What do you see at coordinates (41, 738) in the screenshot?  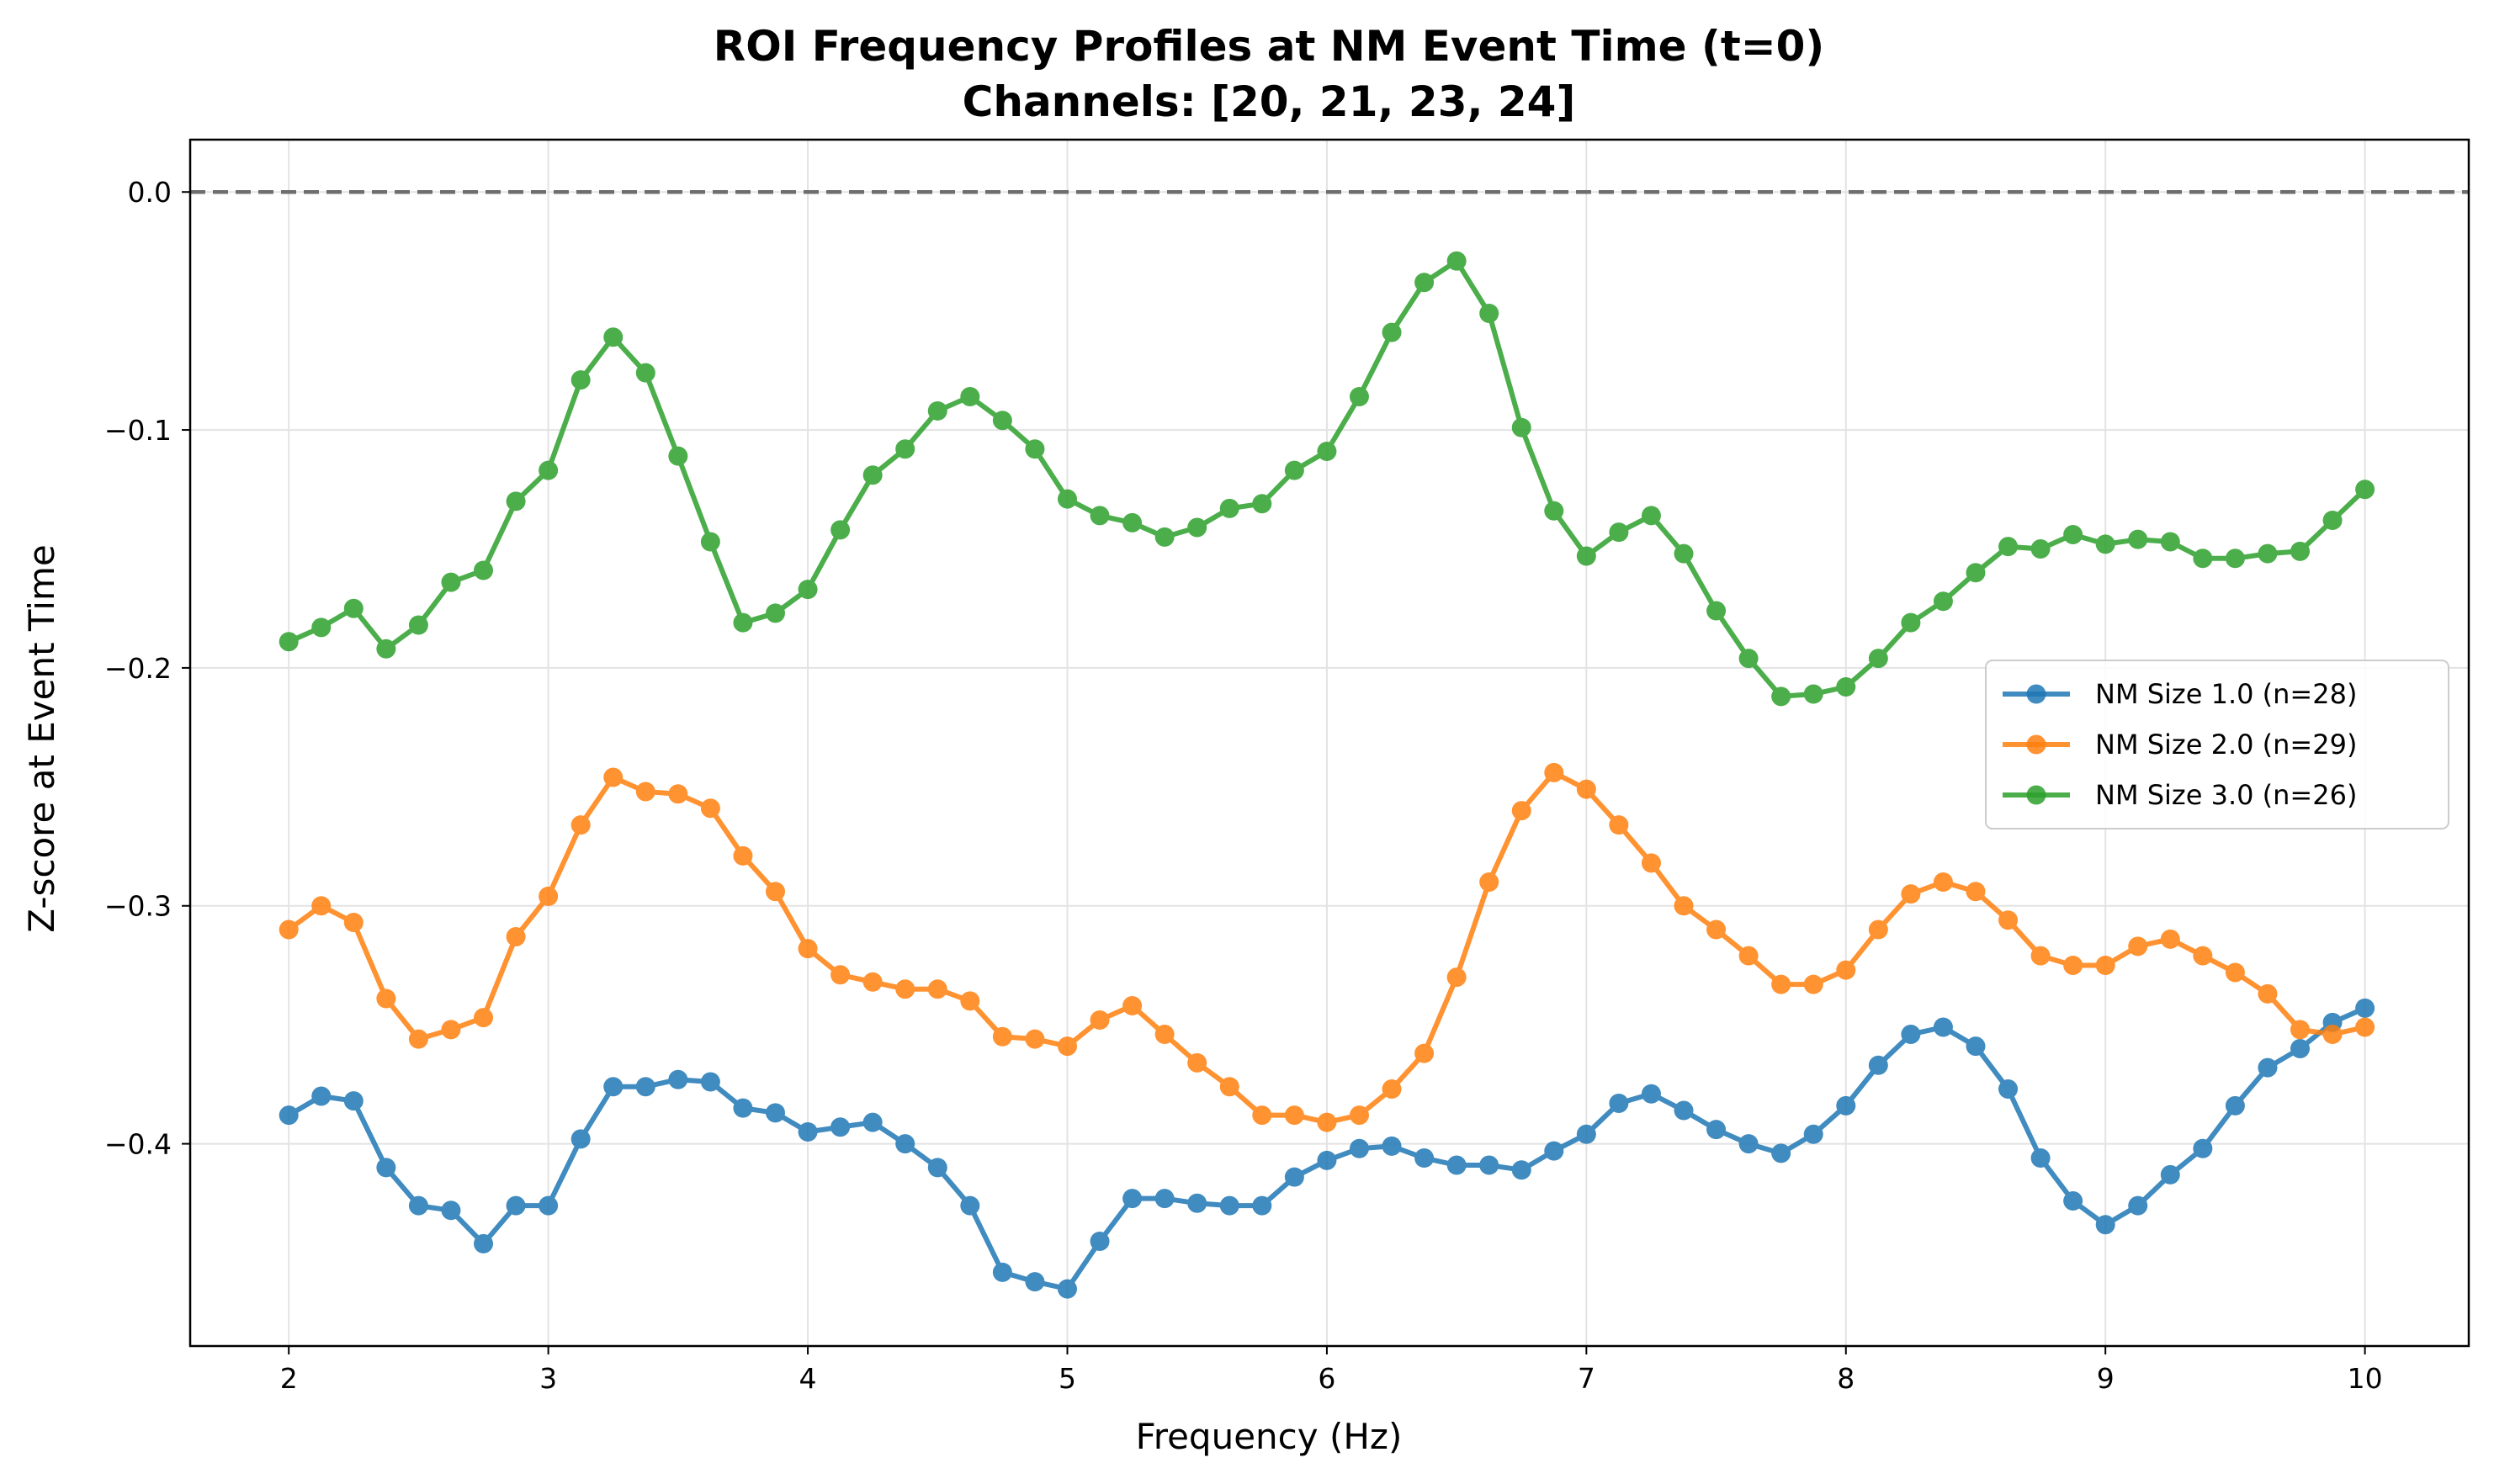 I see `y-axis-label: Z-score at Event Time` at bounding box center [41, 738].